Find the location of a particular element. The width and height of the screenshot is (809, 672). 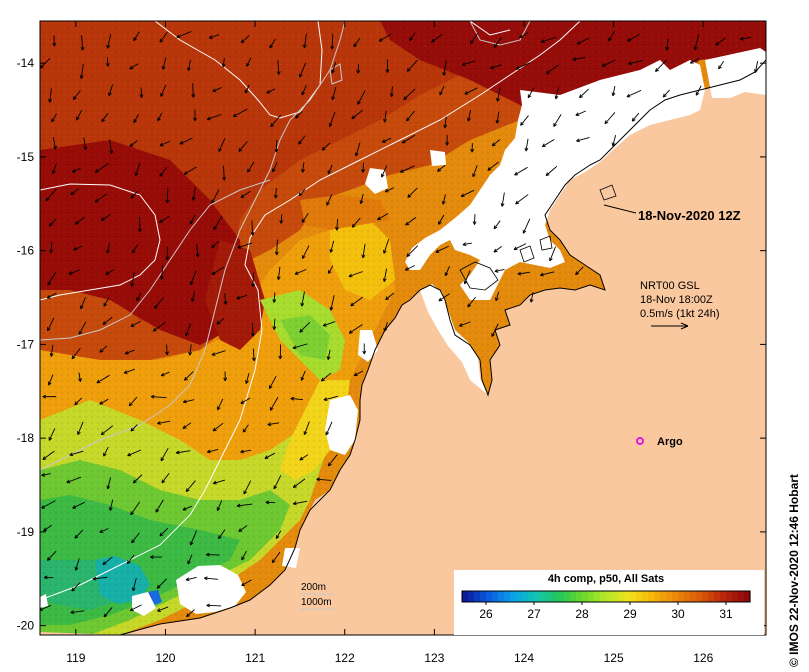

isobath-1000-label: 1000m is located at coordinates (316, 602).